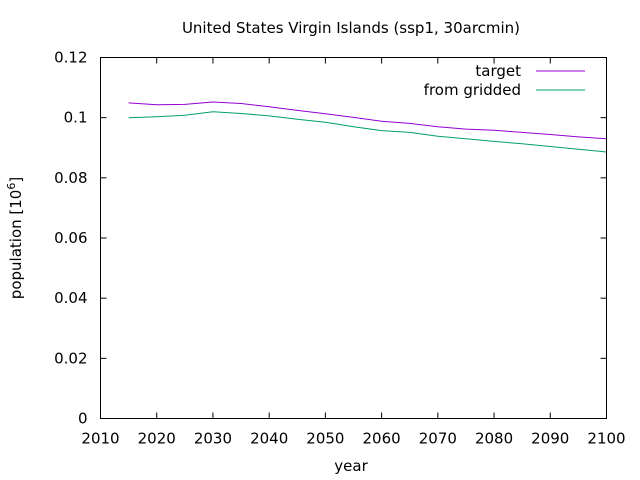  I want to click on y-tick-label: 0.08, so click(70, 178).